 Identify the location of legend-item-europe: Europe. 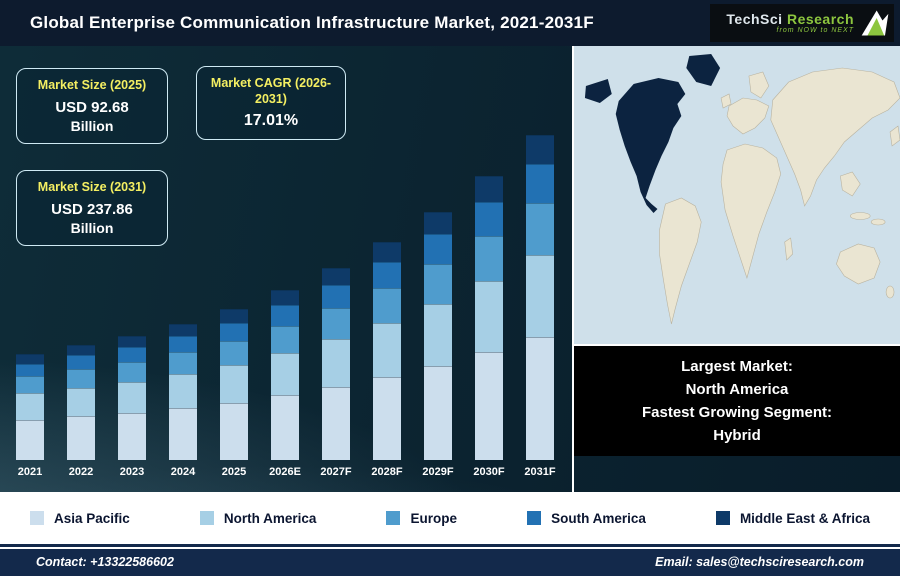
(421, 518).